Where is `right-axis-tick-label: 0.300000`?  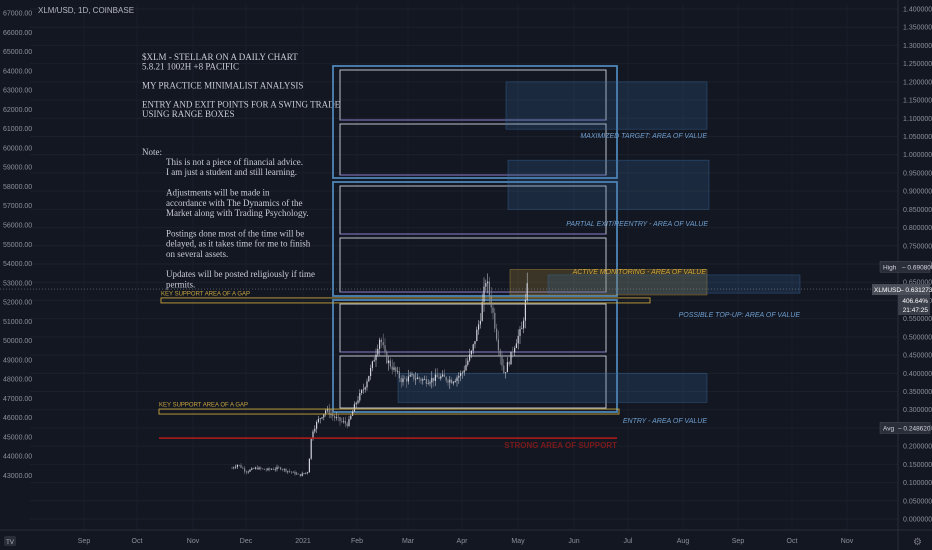 right-axis-tick-label: 0.300000 is located at coordinates (917, 410).